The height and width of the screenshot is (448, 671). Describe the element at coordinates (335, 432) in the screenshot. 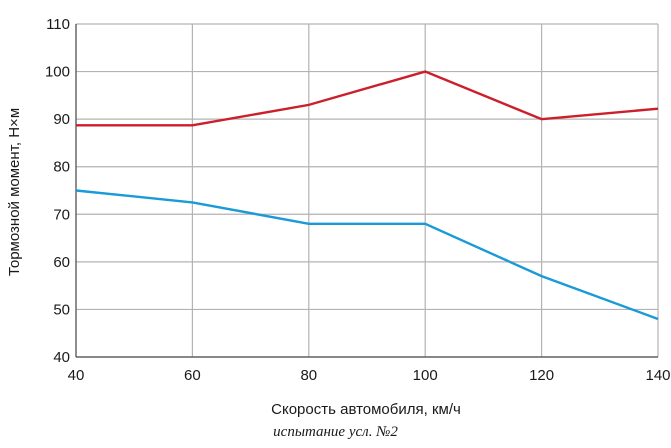

I see `chart-caption: испытание усл. №2` at that location.